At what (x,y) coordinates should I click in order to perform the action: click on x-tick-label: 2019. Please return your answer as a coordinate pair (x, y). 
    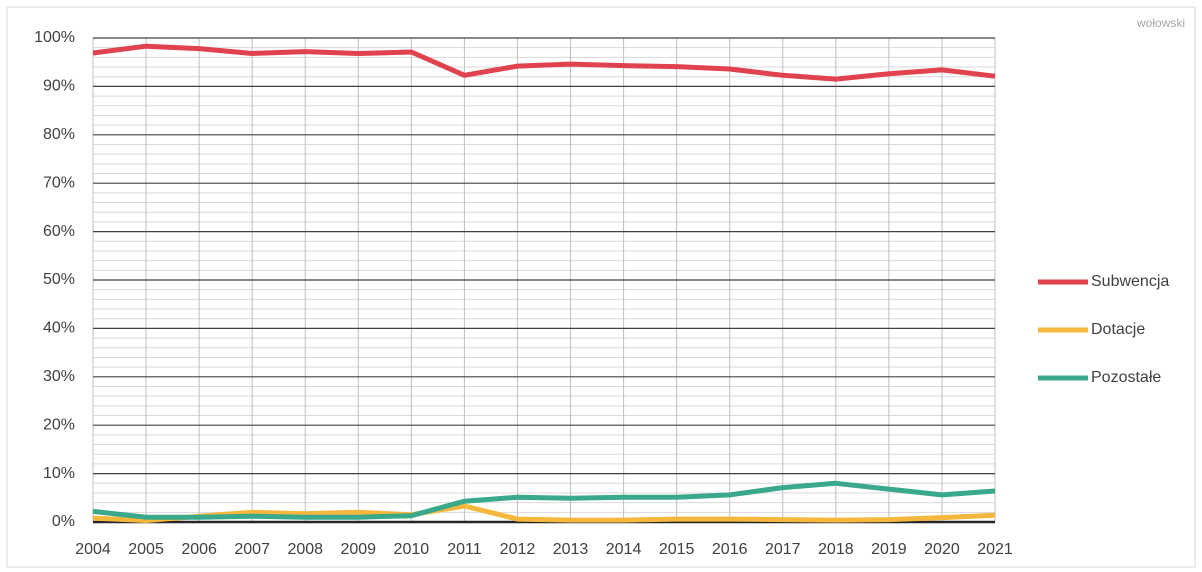
    Looking at the image, I should click on (889, 549).